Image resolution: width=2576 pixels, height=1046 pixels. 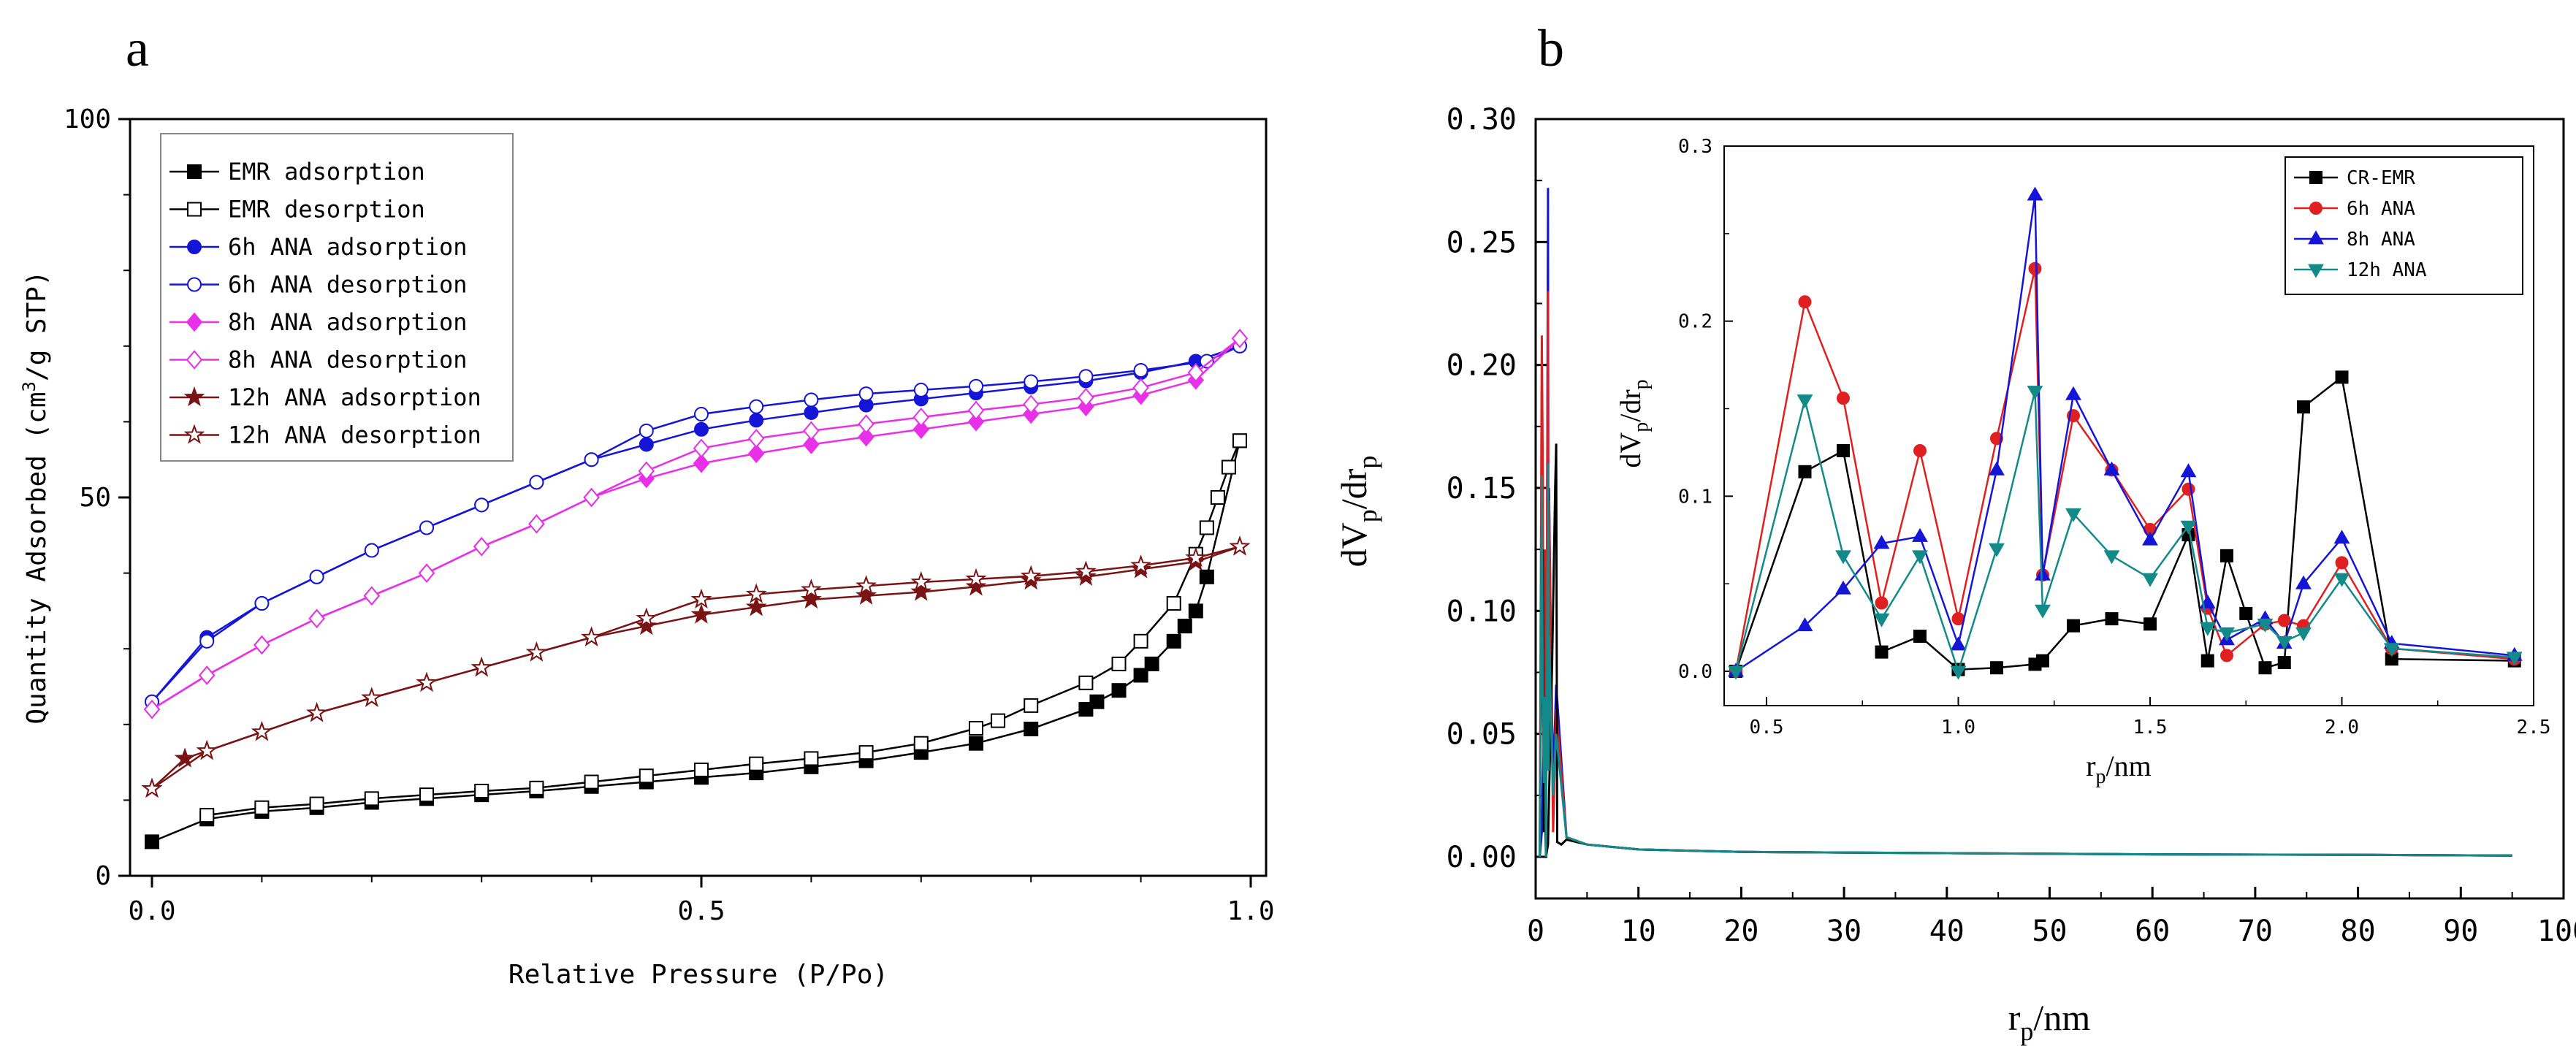 What do you see at coordinates (194, 285) in the screenshot?
I see `legend-marker-6h-ana-desorption` at bounding box center [194, 285].